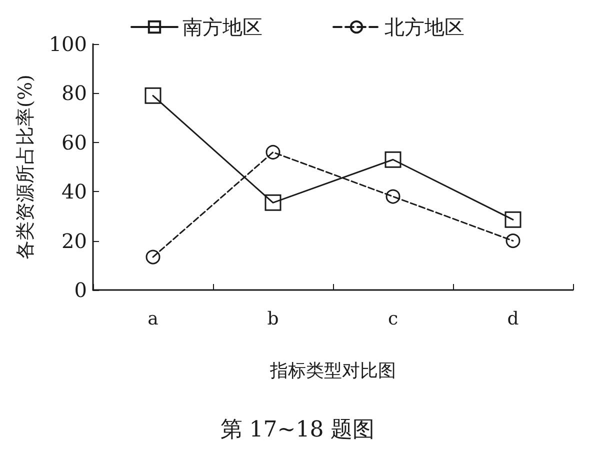 The width and height of the screenshot is (595, 462). What do you see at coordinates (80, 290) in the screenshot?
I see `y-tick-label: 0` at bounding box center [80, 290].